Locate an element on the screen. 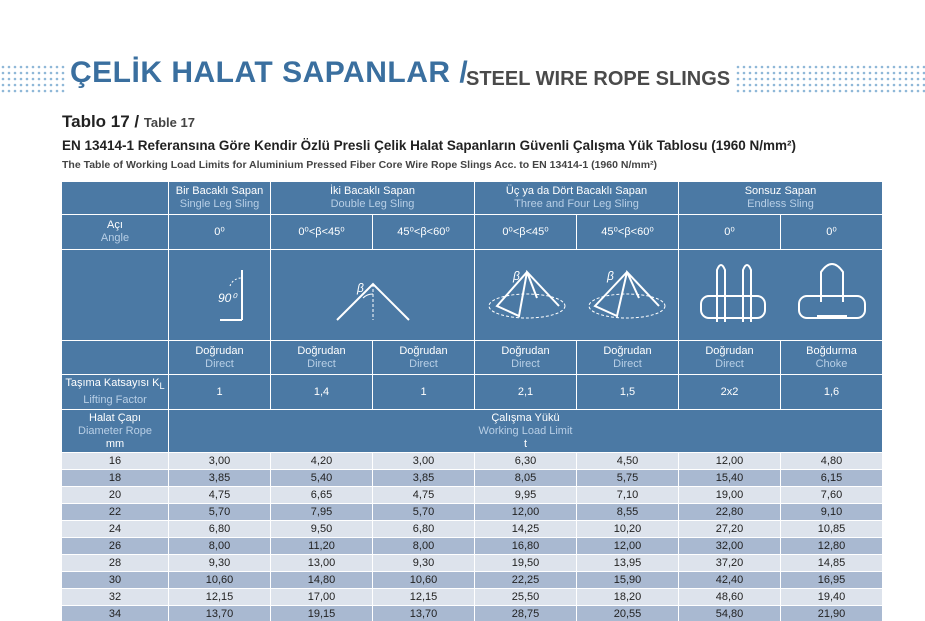  load-cell: 19,15 is located at coordinates (321, 613).